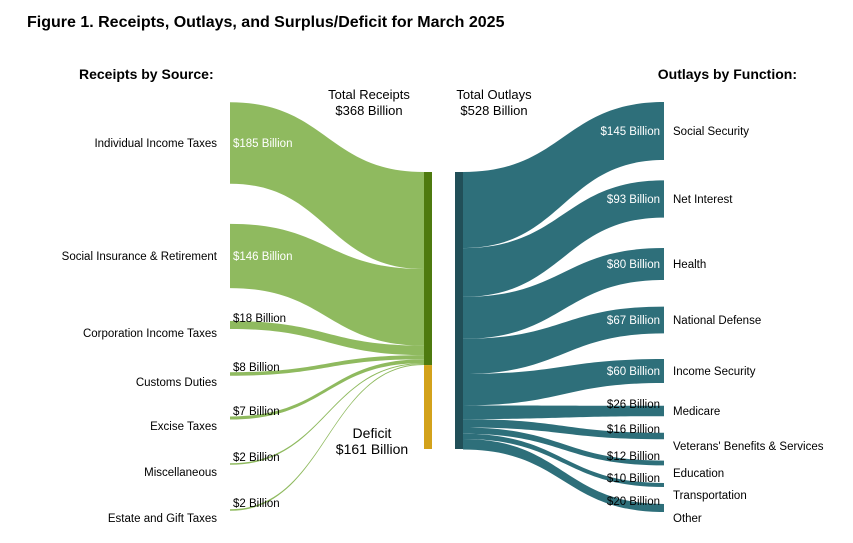 The image size is (853, 543). I want to click on outlay-value-label: $60 Billion, so click(633, 372).